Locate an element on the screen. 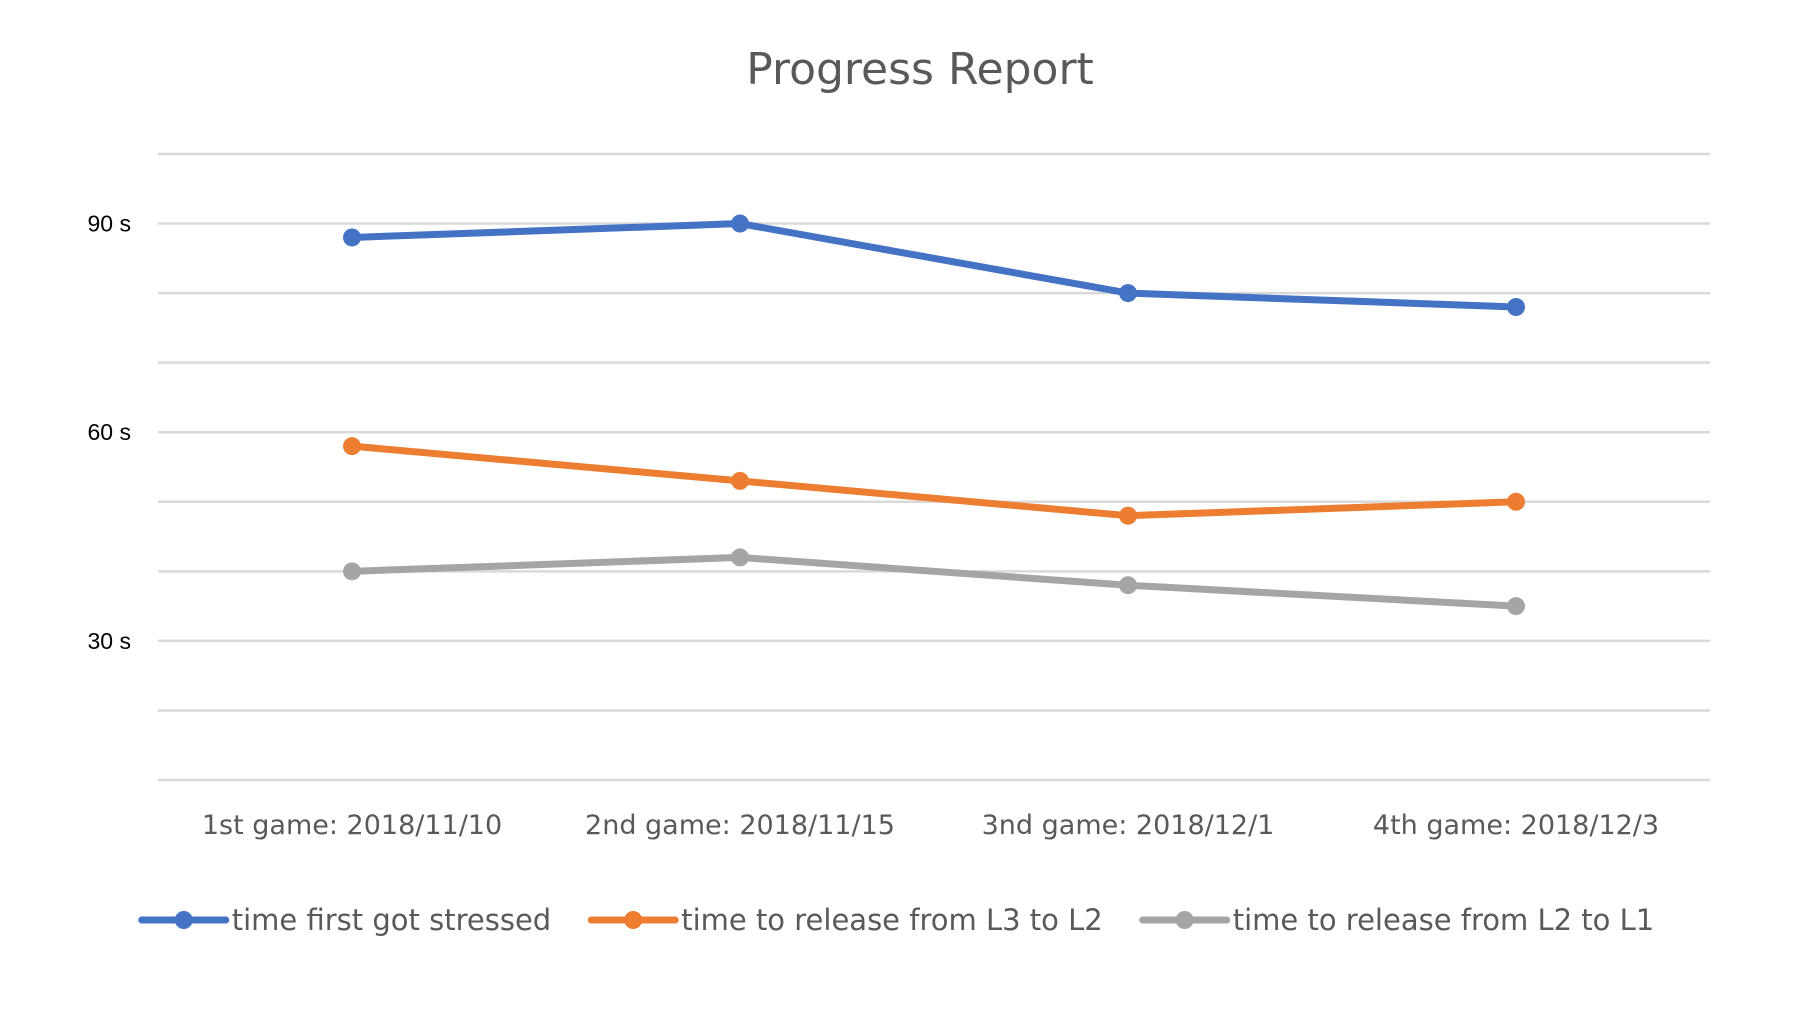 This screenshot has height=1032, width=1796. y-axis-ticks: 30 s 60 s 90 s is located at coordinates (109, 432).